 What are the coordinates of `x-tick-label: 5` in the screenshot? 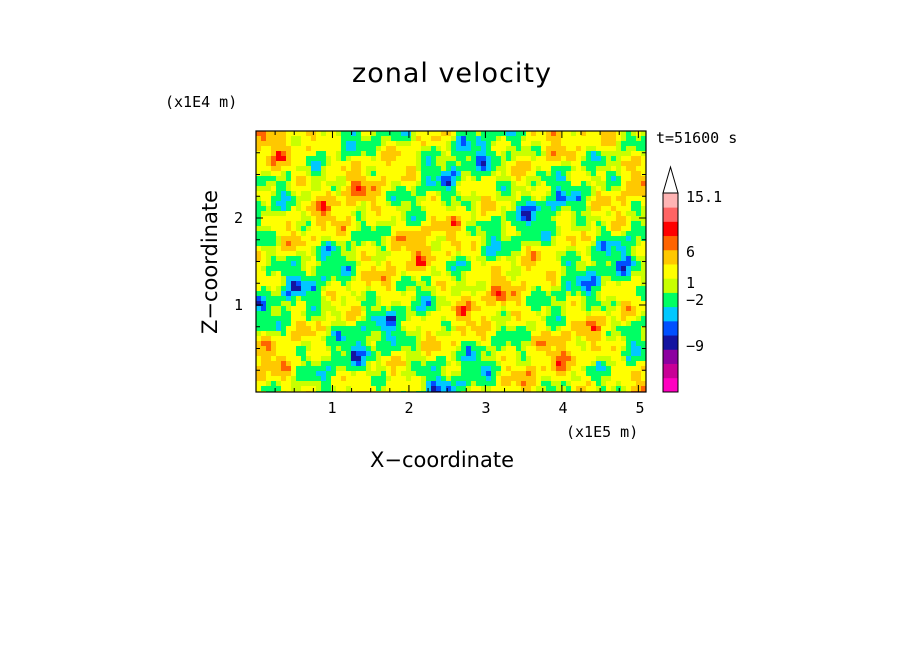 It's located at (640, 408).